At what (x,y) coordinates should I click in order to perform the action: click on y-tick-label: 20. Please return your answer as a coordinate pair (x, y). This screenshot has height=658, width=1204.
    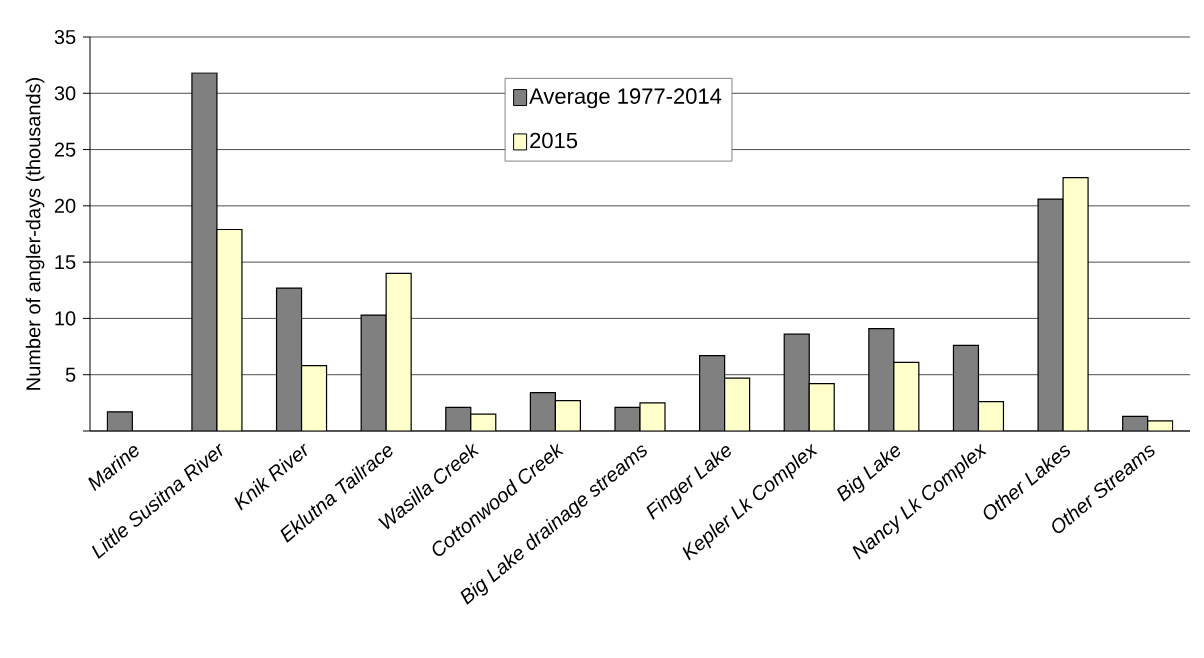
    Looking at the image, I should click on (65, 205).